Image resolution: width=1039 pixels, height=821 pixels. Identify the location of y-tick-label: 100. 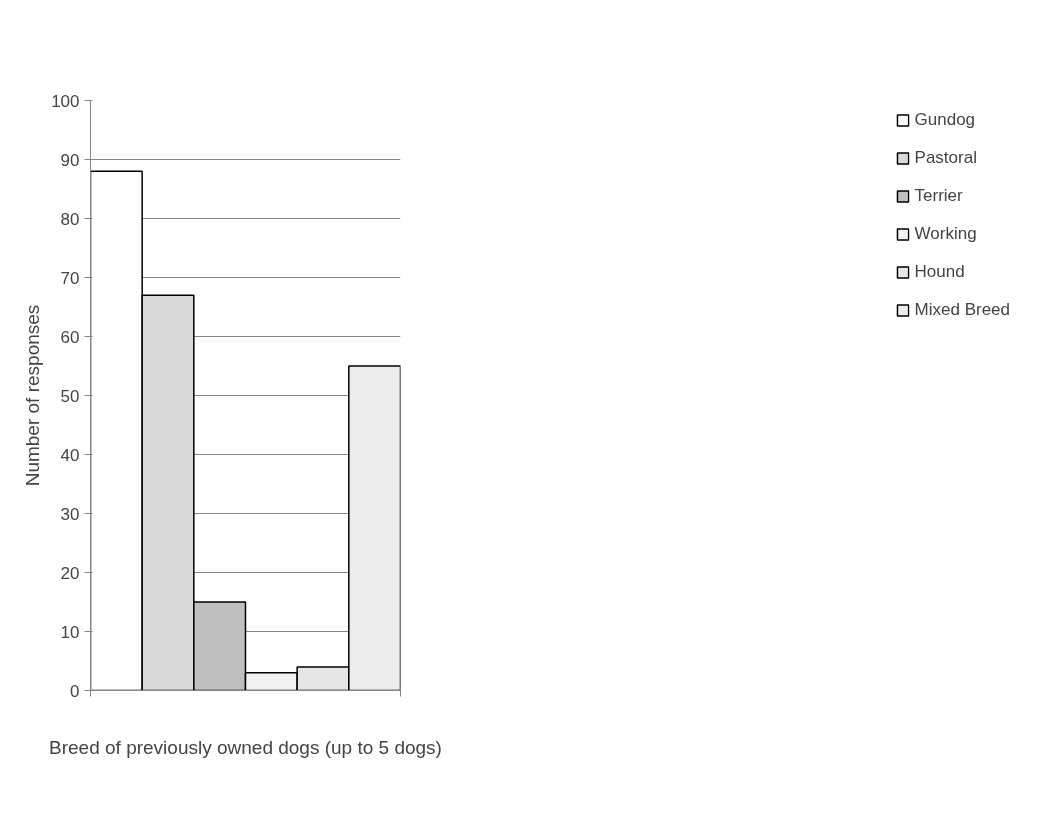
(65, 101).